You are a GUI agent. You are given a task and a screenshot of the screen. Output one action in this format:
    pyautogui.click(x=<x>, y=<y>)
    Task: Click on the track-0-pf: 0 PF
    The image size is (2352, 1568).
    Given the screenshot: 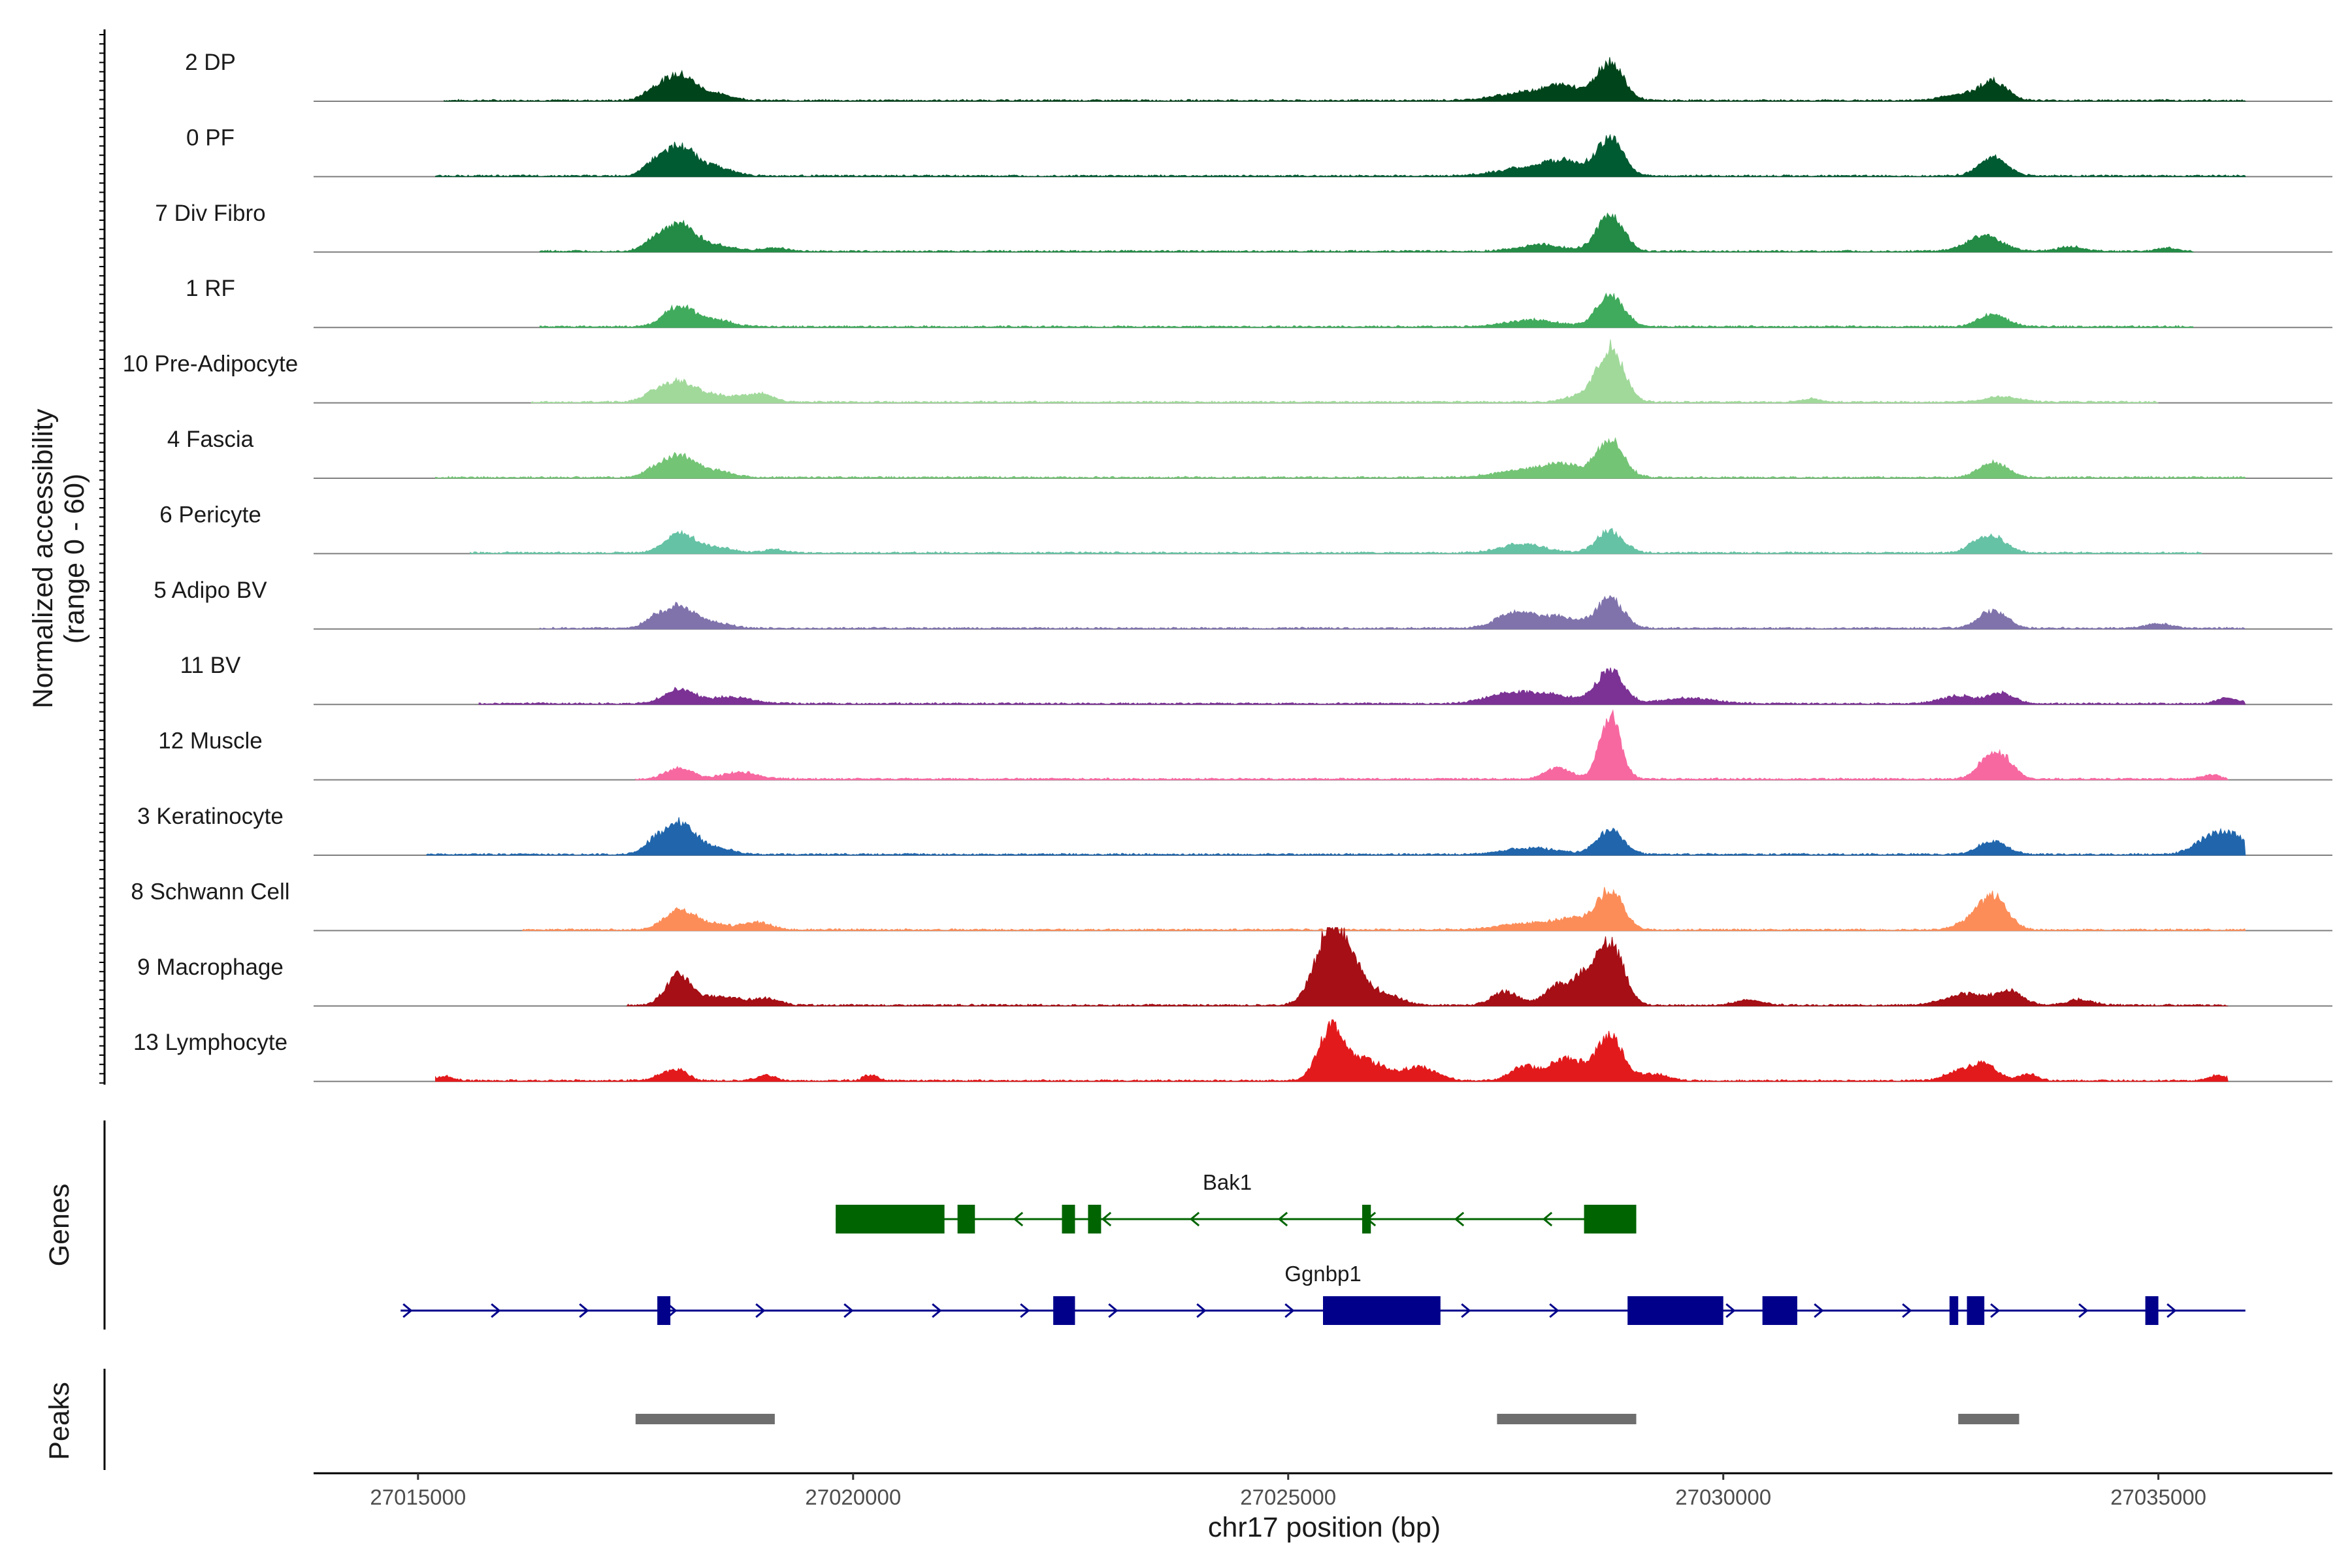 What is the action you would take?
    pyautogui.click(x=1259, y=151)
    